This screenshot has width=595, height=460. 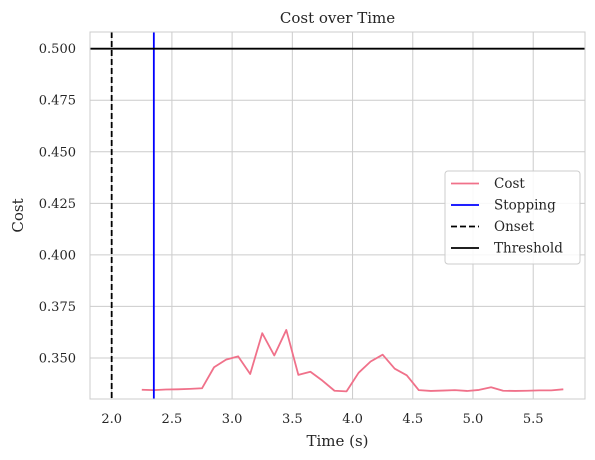 What do you see at coordinates (57, 49) in the screenshot?
I see `y-tick-label: 0.500` at bounding box center [57, 49].